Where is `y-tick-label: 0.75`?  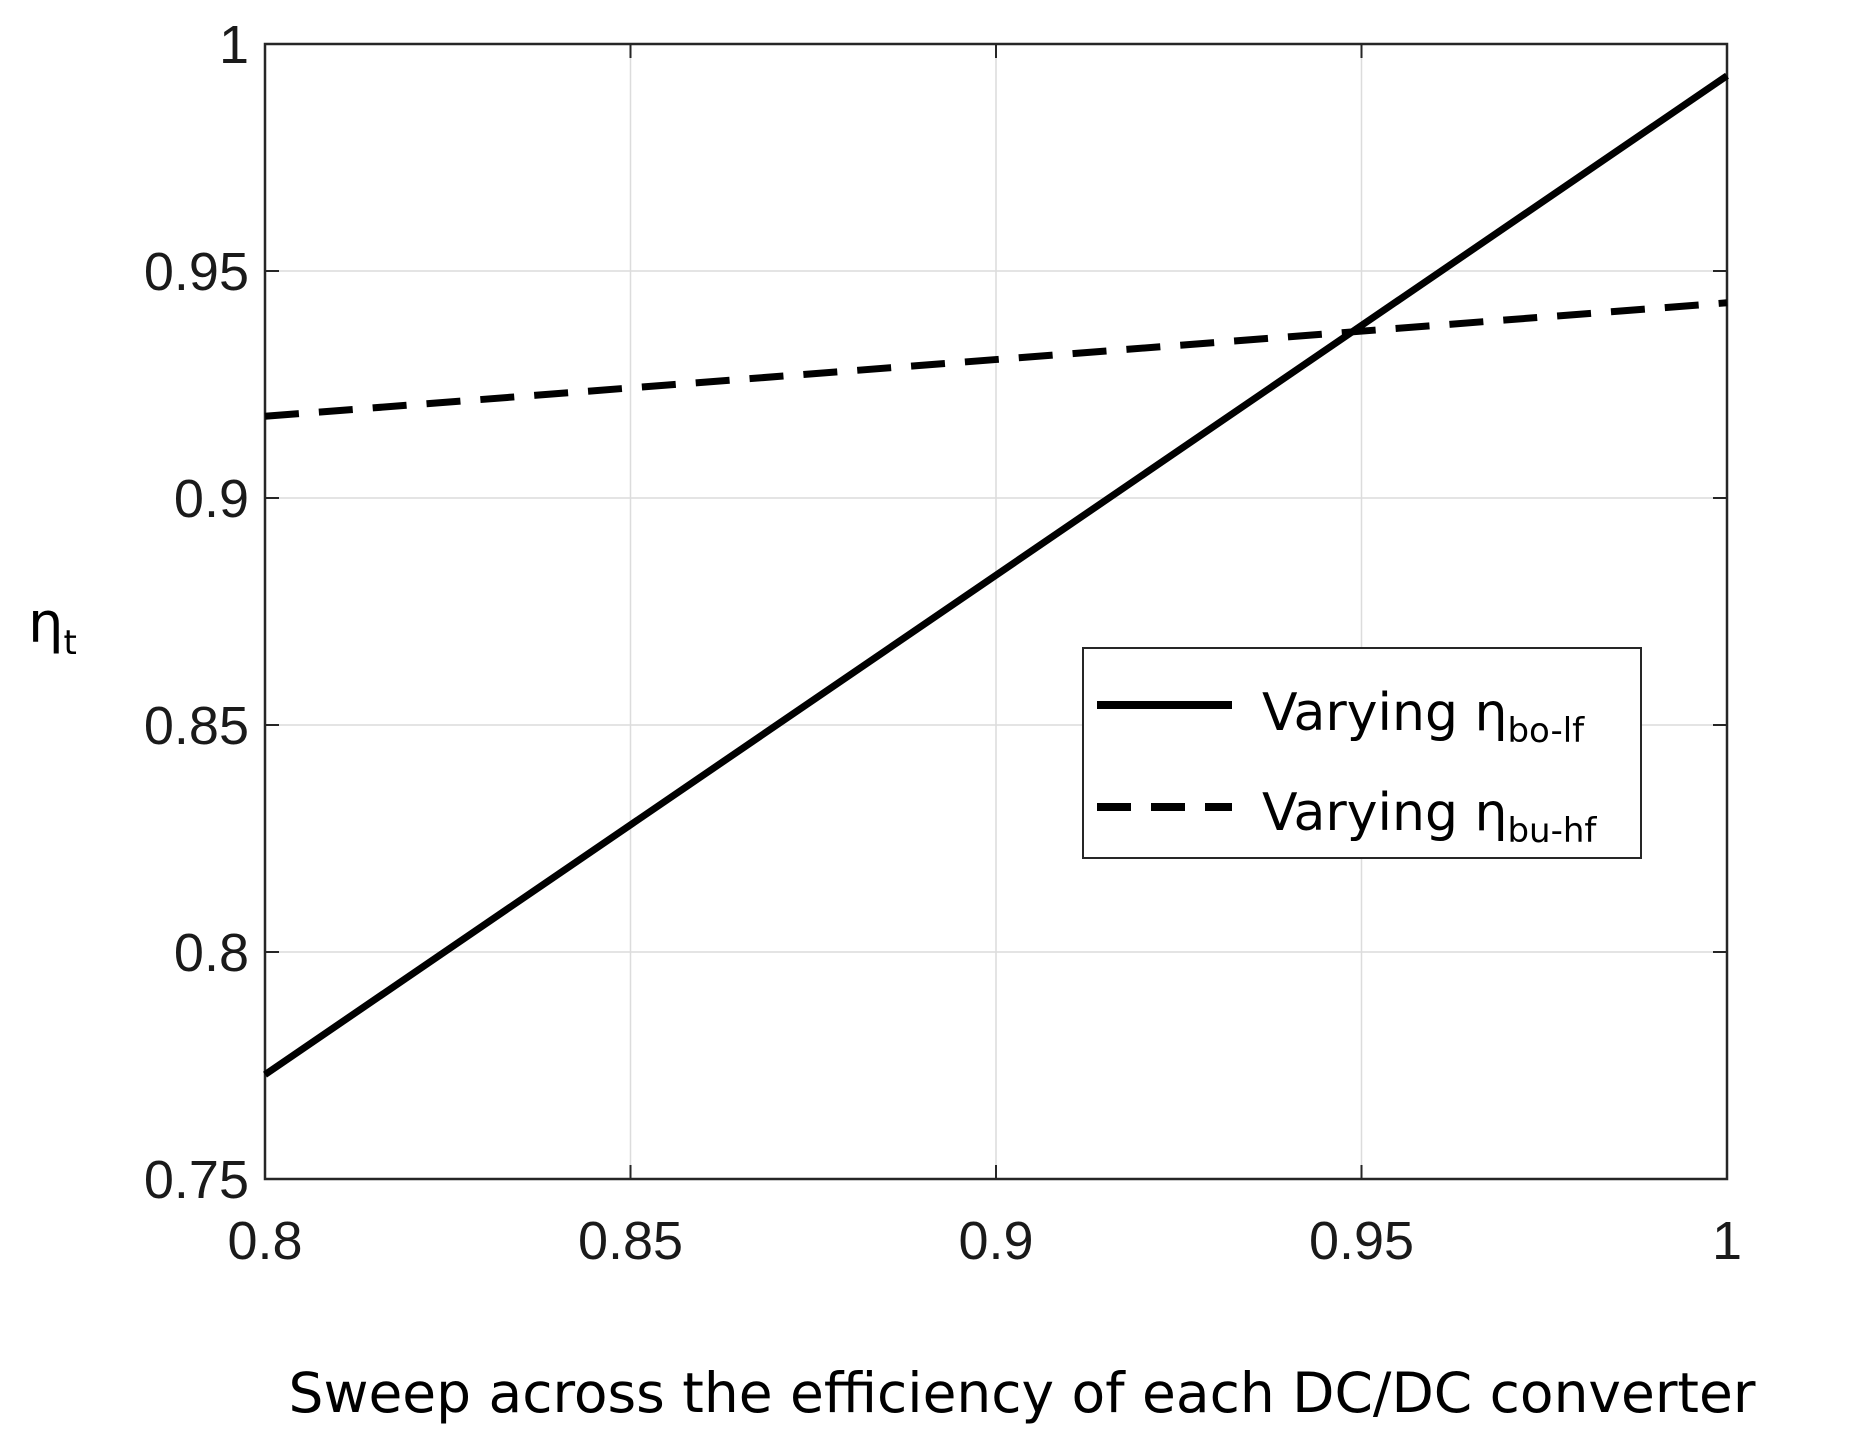 y-tick-label: 0.75 is located at coordinates (196, 1180).